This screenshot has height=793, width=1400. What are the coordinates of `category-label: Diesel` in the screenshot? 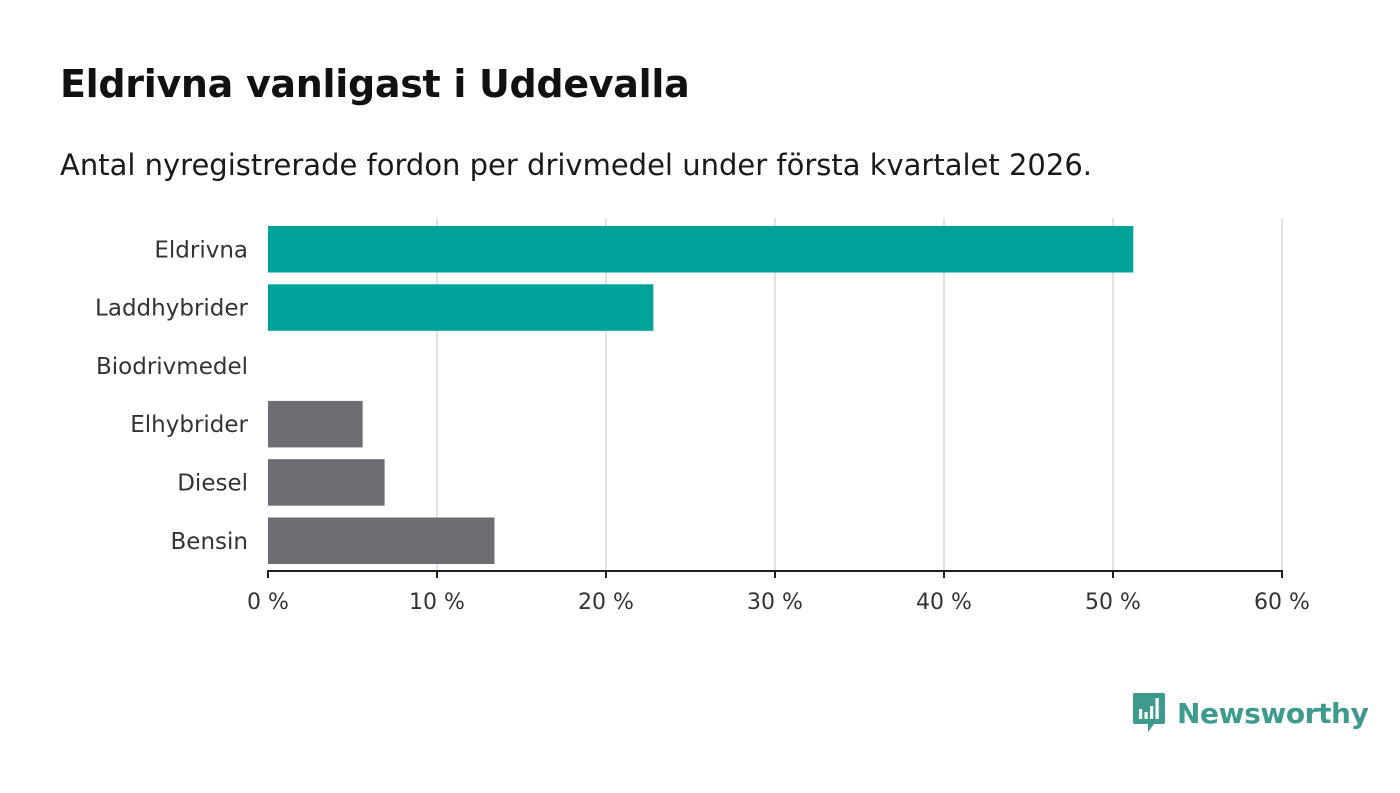 It's located at (212, 483).